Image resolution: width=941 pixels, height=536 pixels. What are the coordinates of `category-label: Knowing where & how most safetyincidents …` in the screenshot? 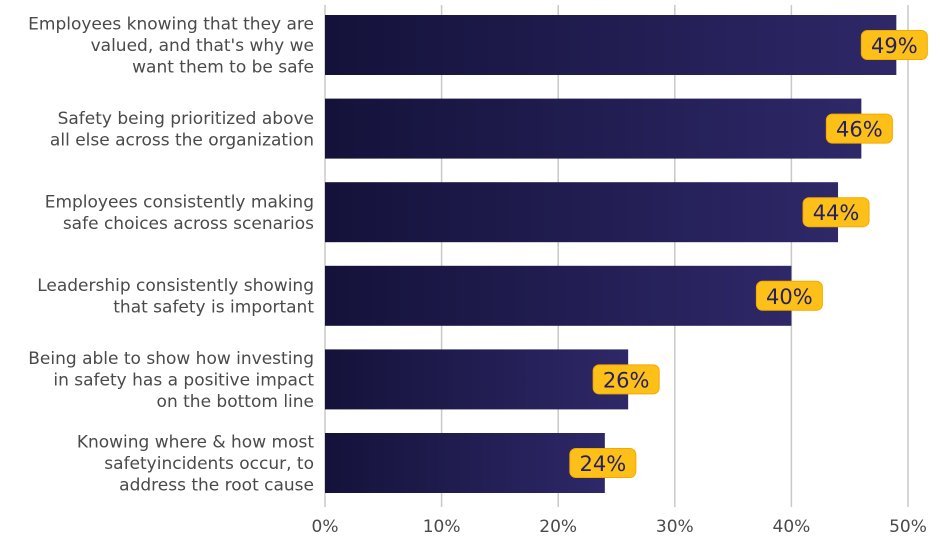 It's located at (195, 464).